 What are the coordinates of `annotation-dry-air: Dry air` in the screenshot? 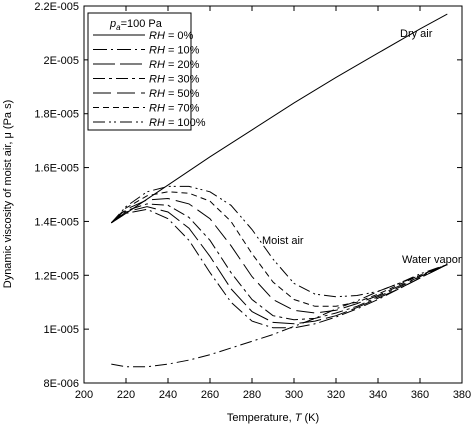 It's located at (416, 34).